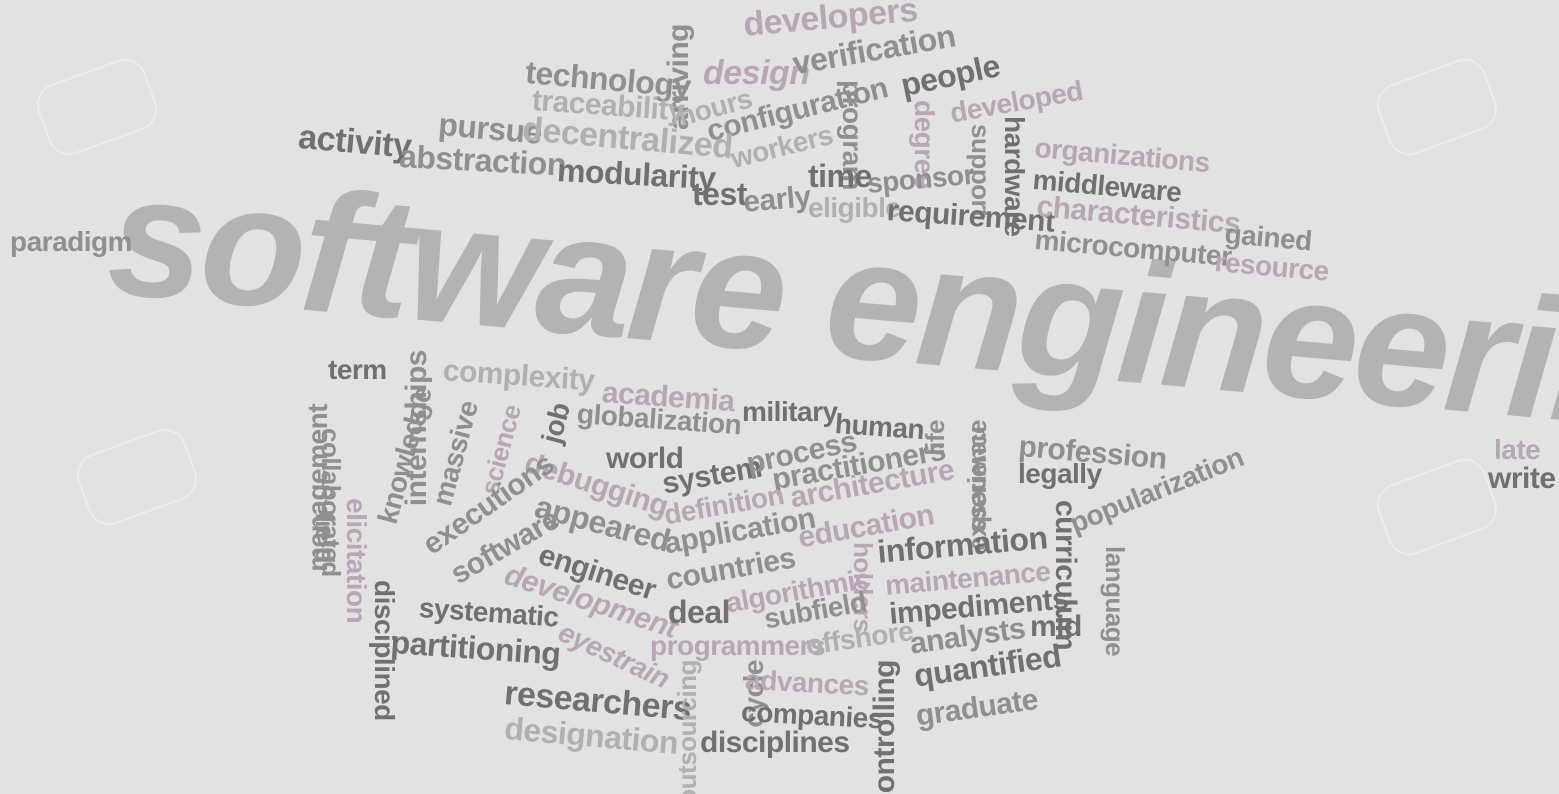 The image size is (1559, 794). I want to click on word-write: write, so click(1522, 478).